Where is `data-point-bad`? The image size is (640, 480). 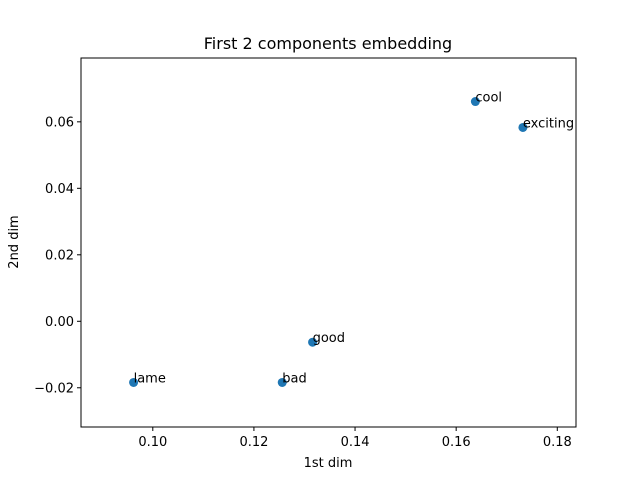
data-point-bad is located at coordinates (282, 382).